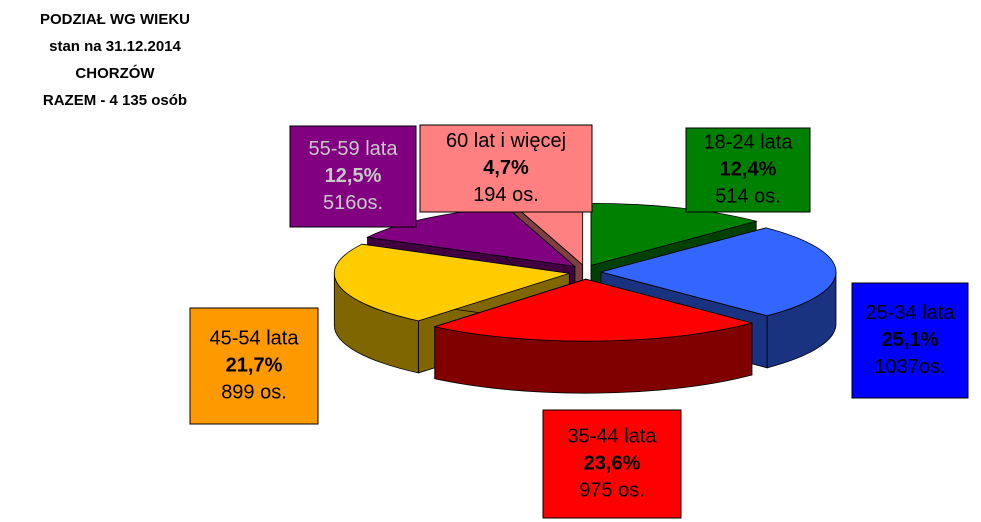 Image resolution: width=981 pixels, height=522 pixels. Describe the element at coordinates (506, 141) in the screenshot. I see `category-label: 60 lat i więcej` at that location.